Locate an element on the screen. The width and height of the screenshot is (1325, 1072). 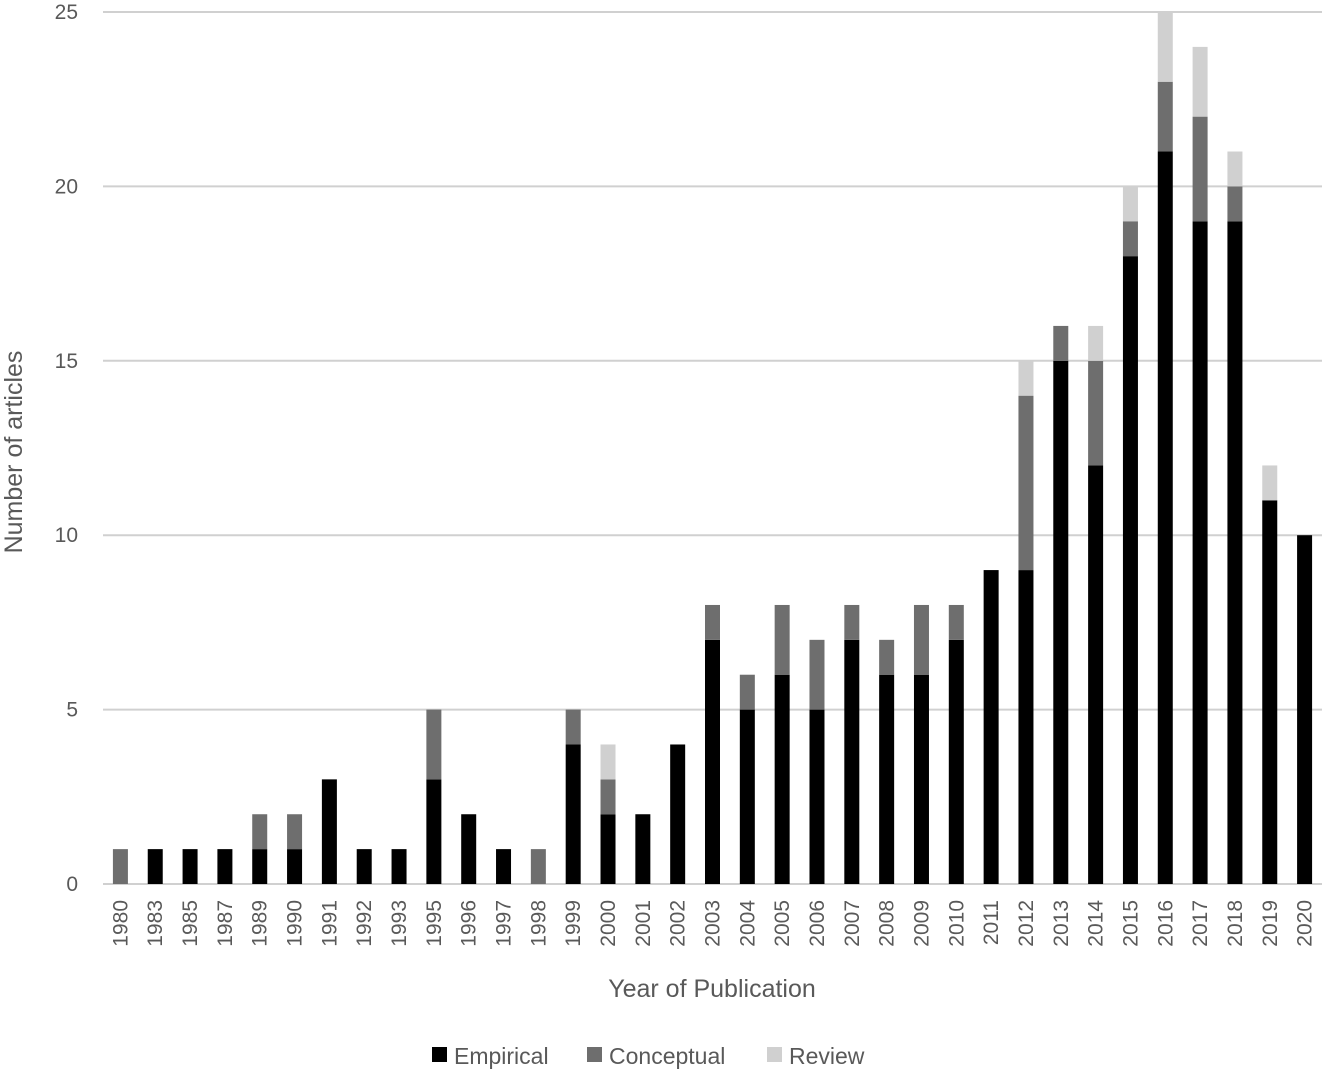
bar-empirical-2011 is located at coordinates (991, 727).